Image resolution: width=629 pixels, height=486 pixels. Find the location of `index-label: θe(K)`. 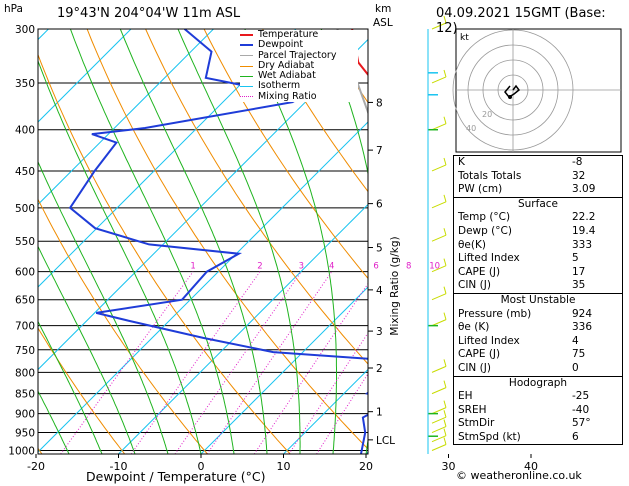

index-label: θe(K) is located at coordinates (472, 244).